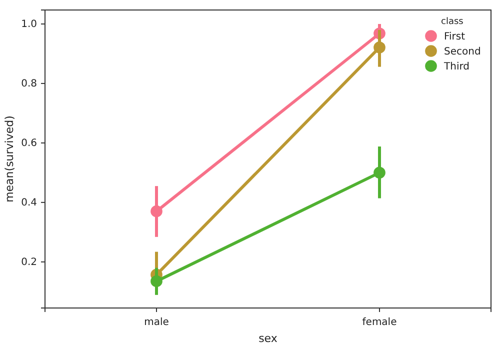 The height and width of the screenshot is (348, 500). I want to click on y-axis-title: mean(survived), so click(9, 159).